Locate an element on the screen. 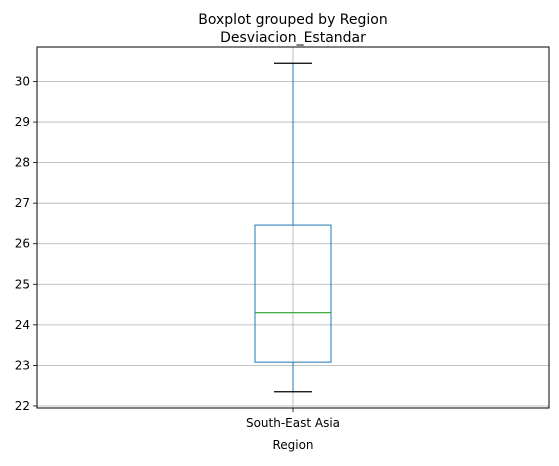 This screenshot has height=466, width=559. y-tick-label: 27 is located at coordinates (22, 203).